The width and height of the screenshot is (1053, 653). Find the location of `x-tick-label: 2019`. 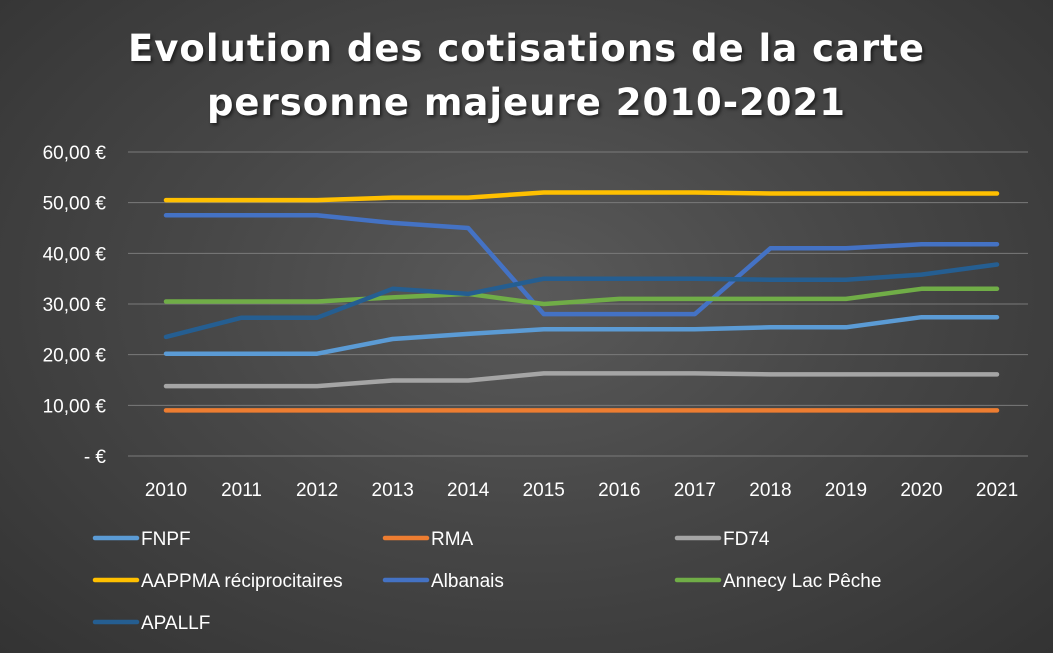

x-tick-label: 2019 is located at coordinates (846, 490).